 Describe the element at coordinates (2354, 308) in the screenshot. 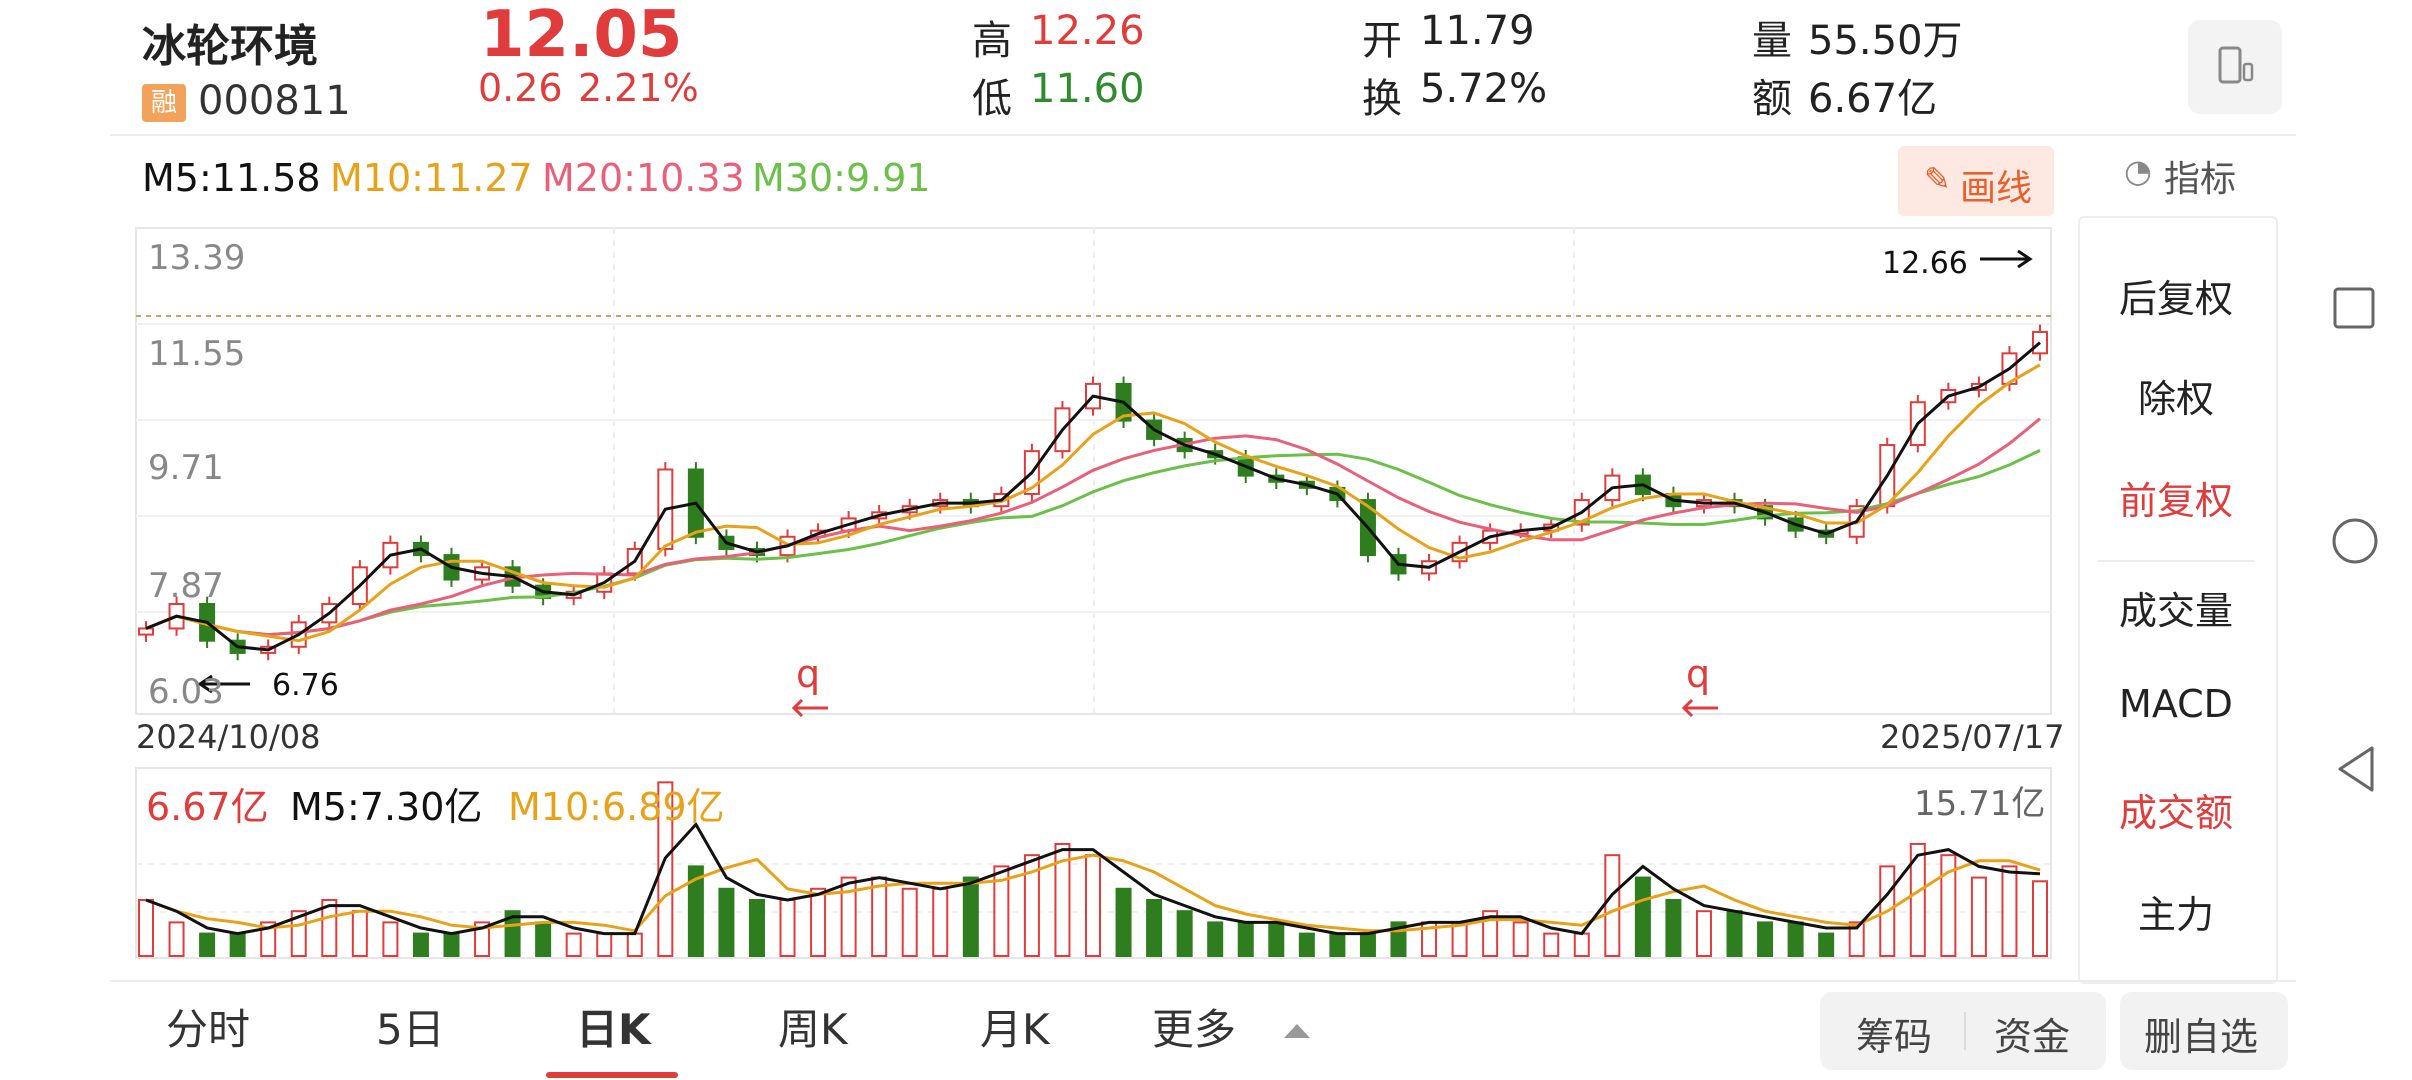

I see `nav-recents-icon` at that location.